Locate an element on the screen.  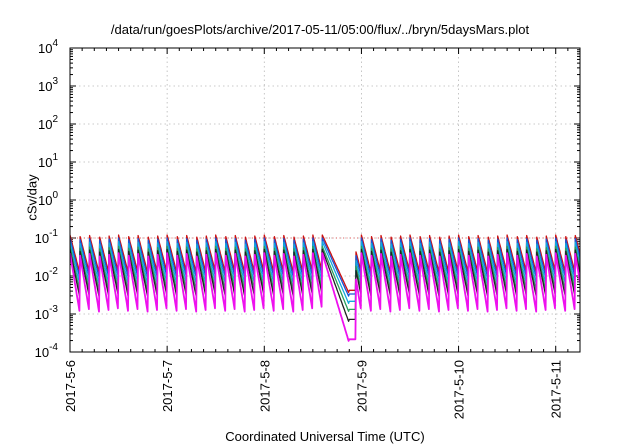
x-tick-label: 2017-5-7 is located at coordinates (167, 386).